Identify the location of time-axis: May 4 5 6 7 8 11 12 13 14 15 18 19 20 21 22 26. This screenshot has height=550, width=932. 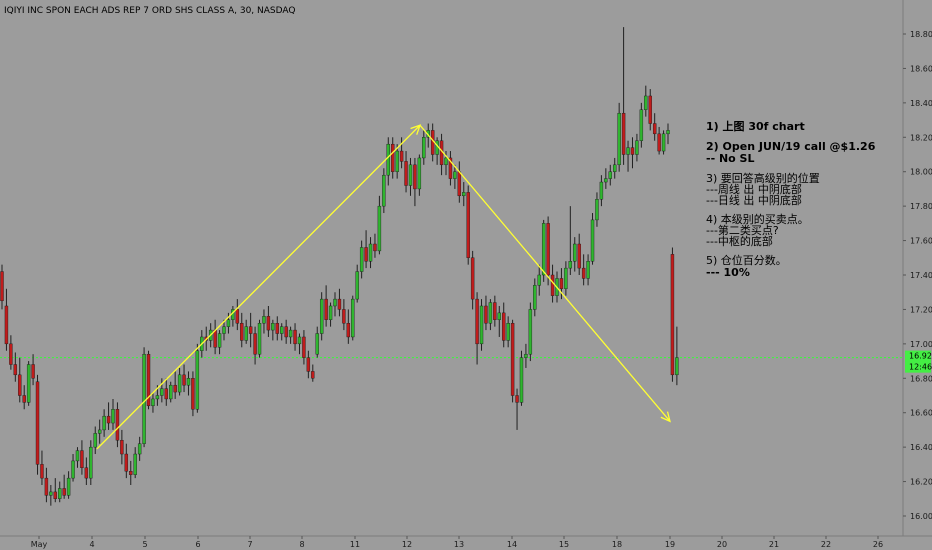
(457, 542).